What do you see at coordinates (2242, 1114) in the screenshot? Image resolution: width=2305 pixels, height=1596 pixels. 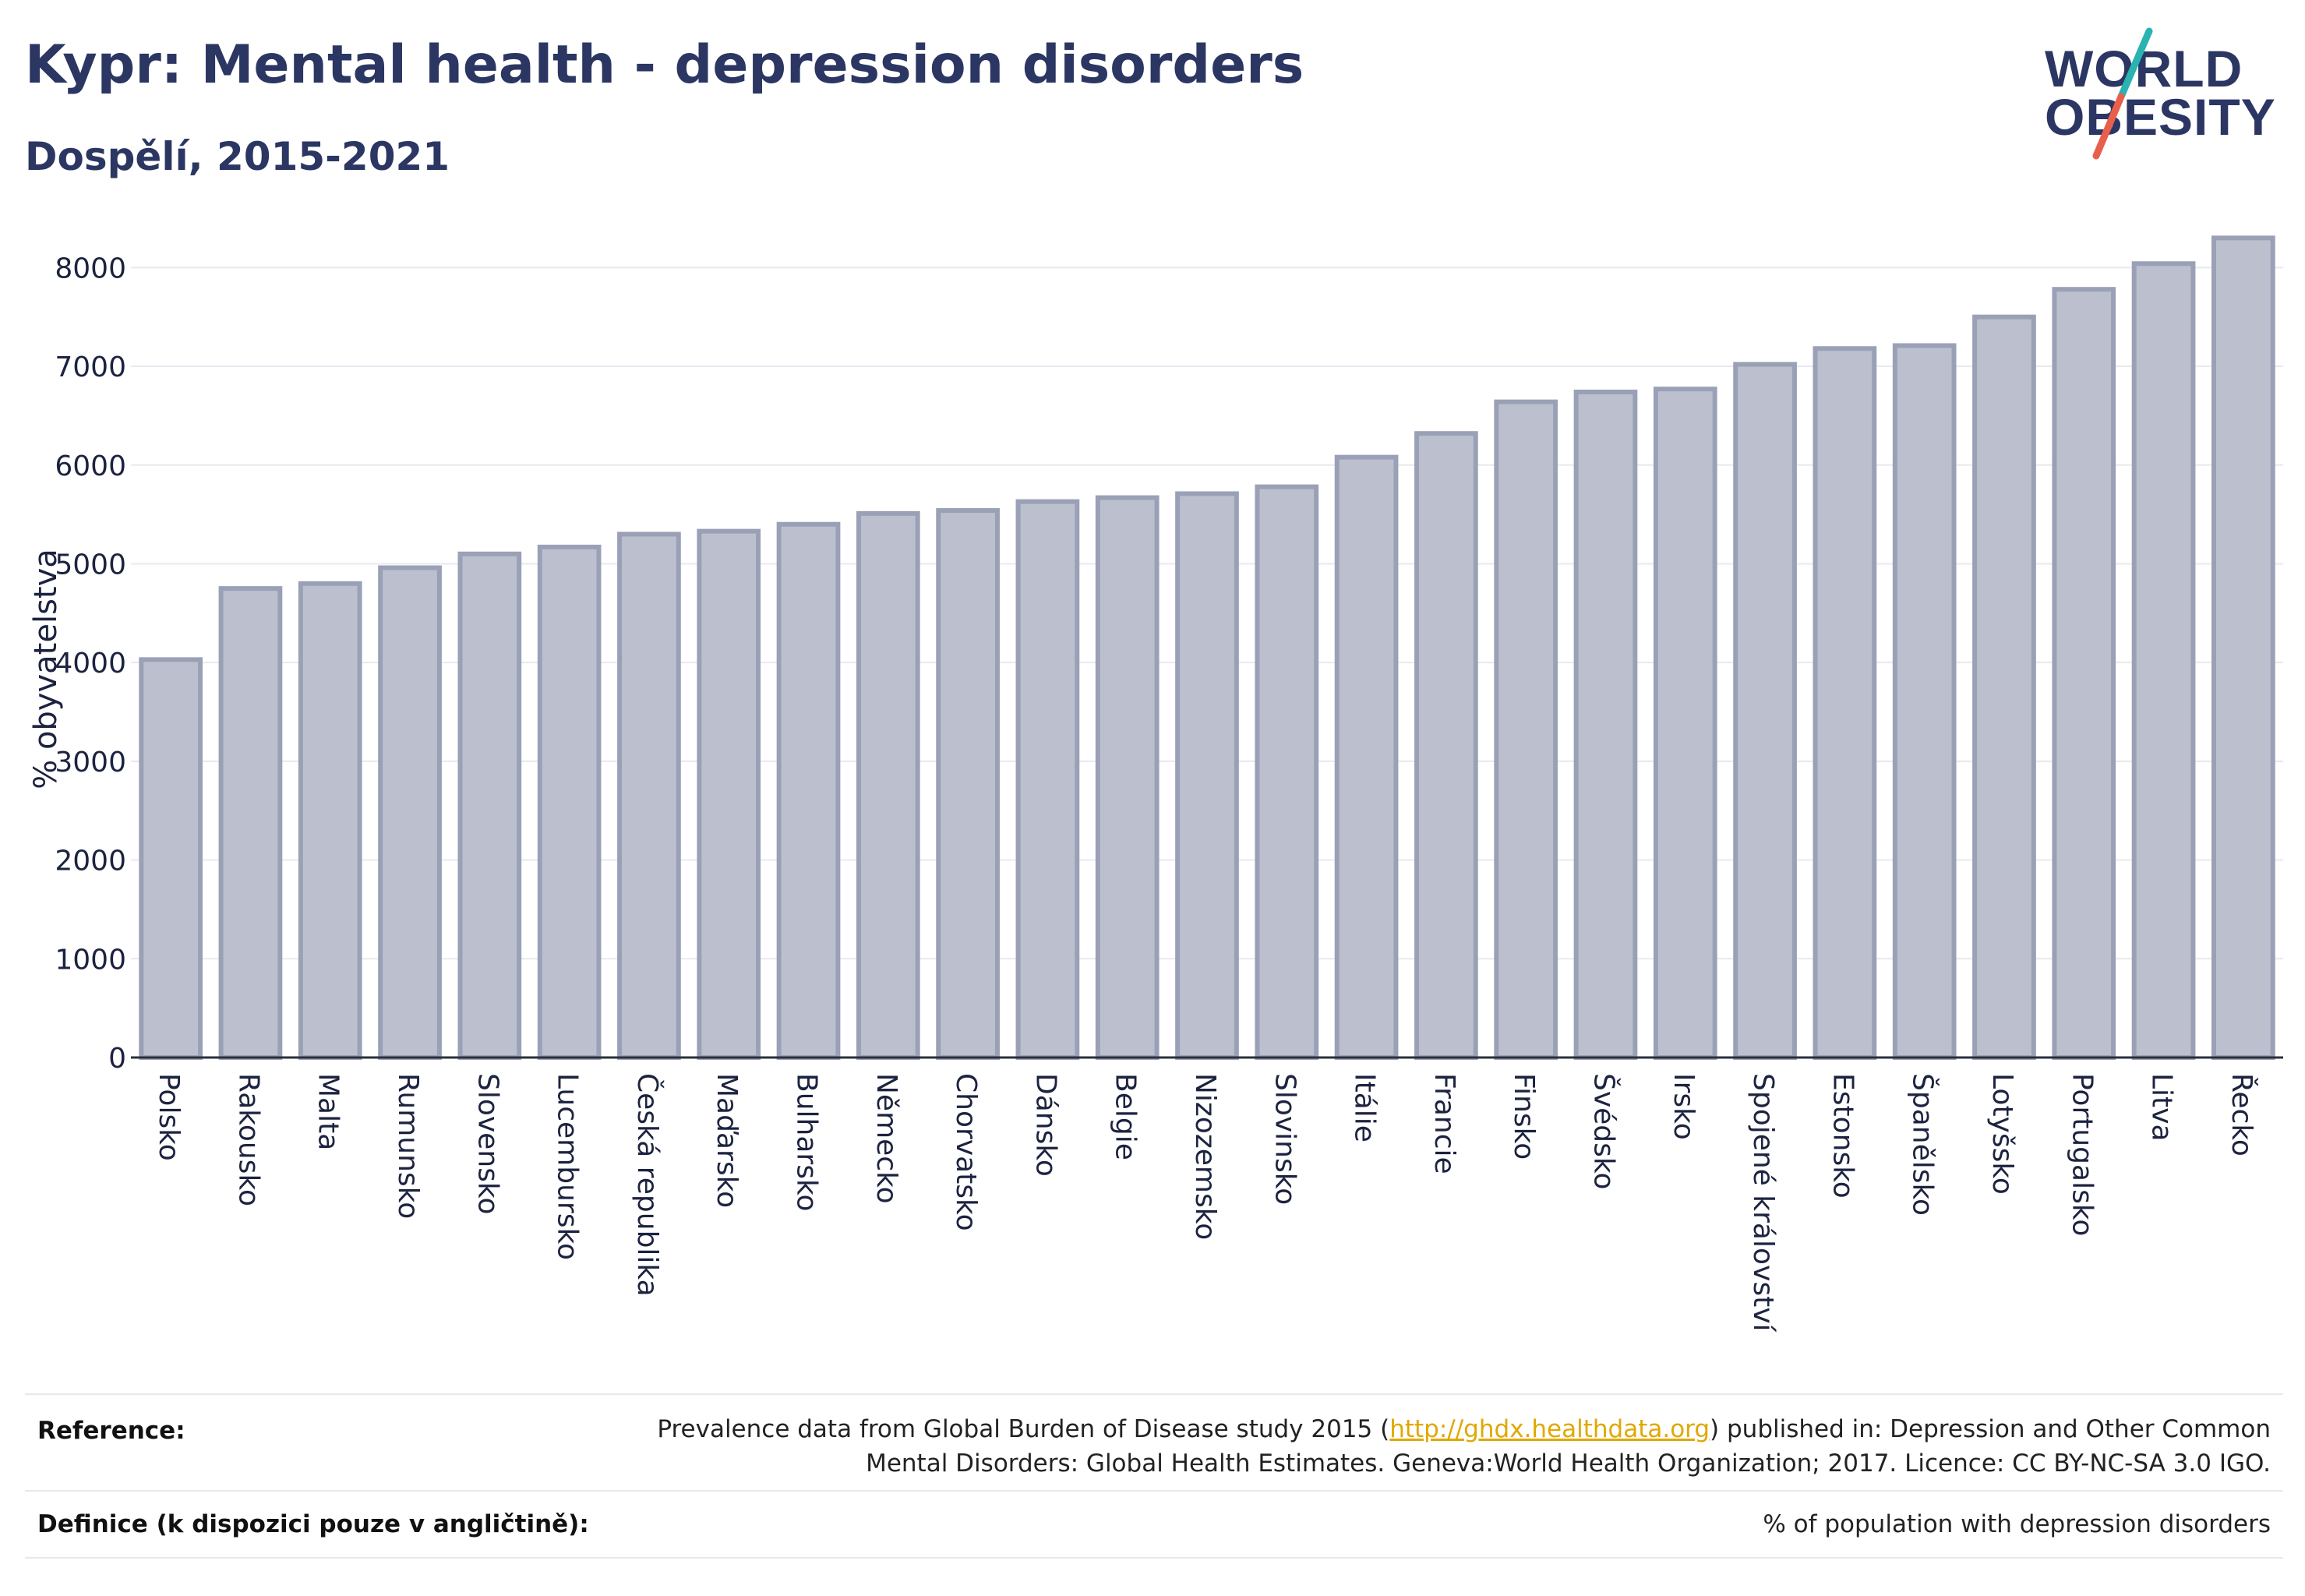 I see `x-tick-label: Řecko` at bounding box center [2242, 1114].